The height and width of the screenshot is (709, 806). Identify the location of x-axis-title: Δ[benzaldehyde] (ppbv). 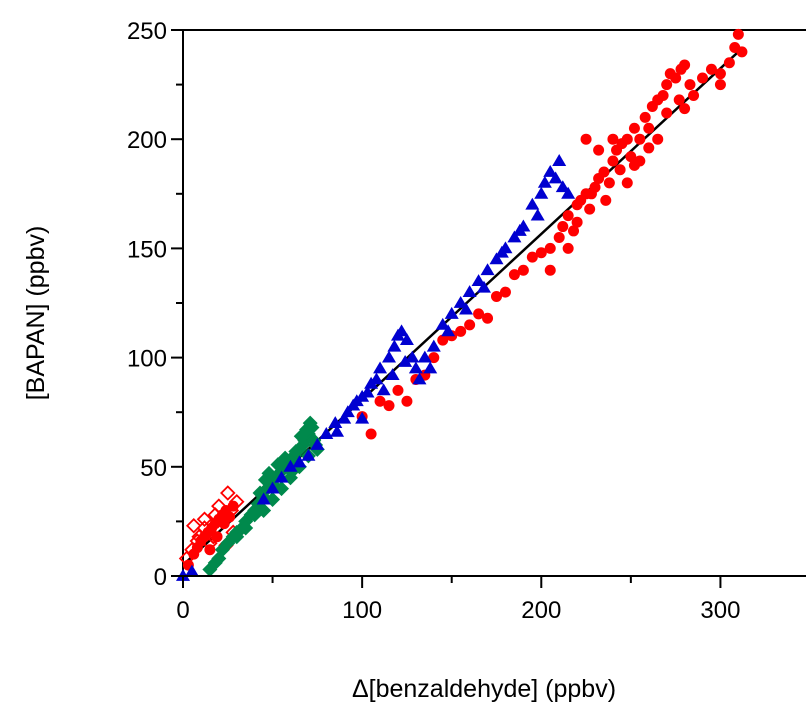
(484, 689).